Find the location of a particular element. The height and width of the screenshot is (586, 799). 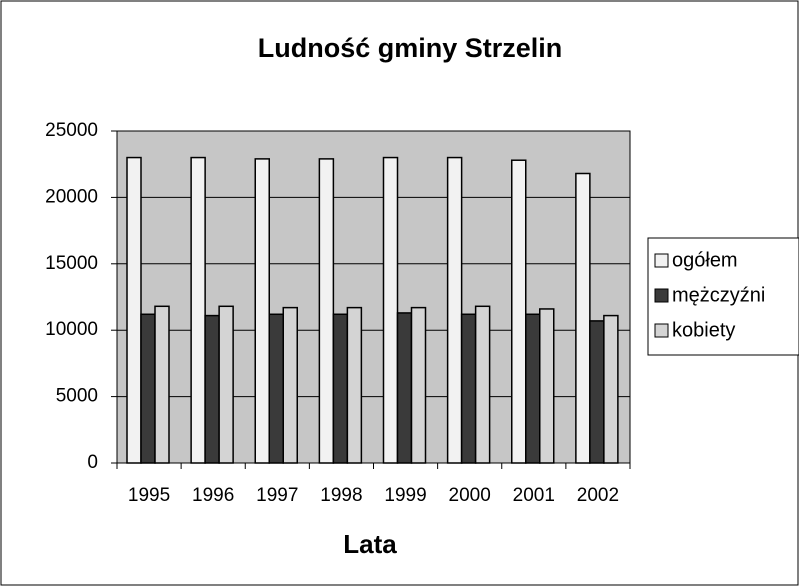

y-tick-label: 0 is located at coordinates (92, 462).